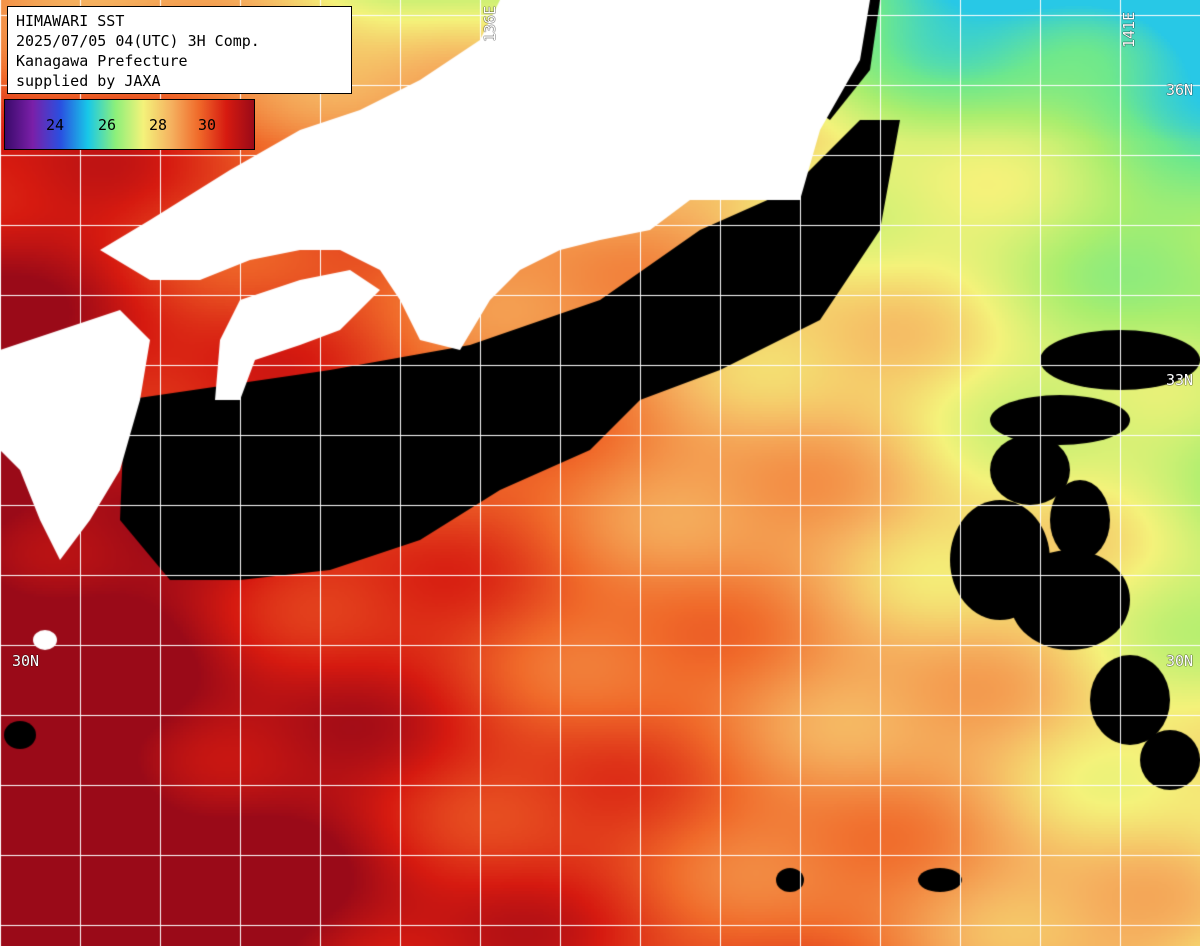 The height and width of the screenshot is (946, 1200). I want to click on colorbar-tick-24: 24, so click(55, 125).